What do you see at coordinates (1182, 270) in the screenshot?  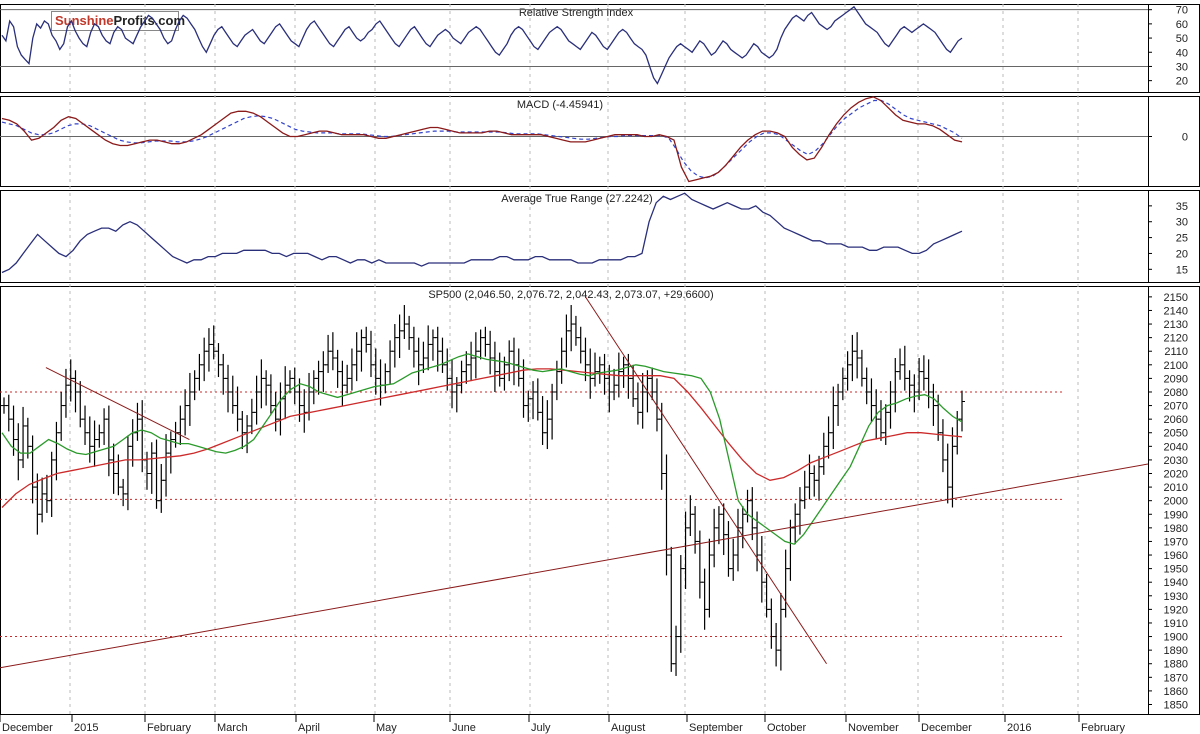 I see `y-tick-label: 15` at bounding box center [1182, 270].